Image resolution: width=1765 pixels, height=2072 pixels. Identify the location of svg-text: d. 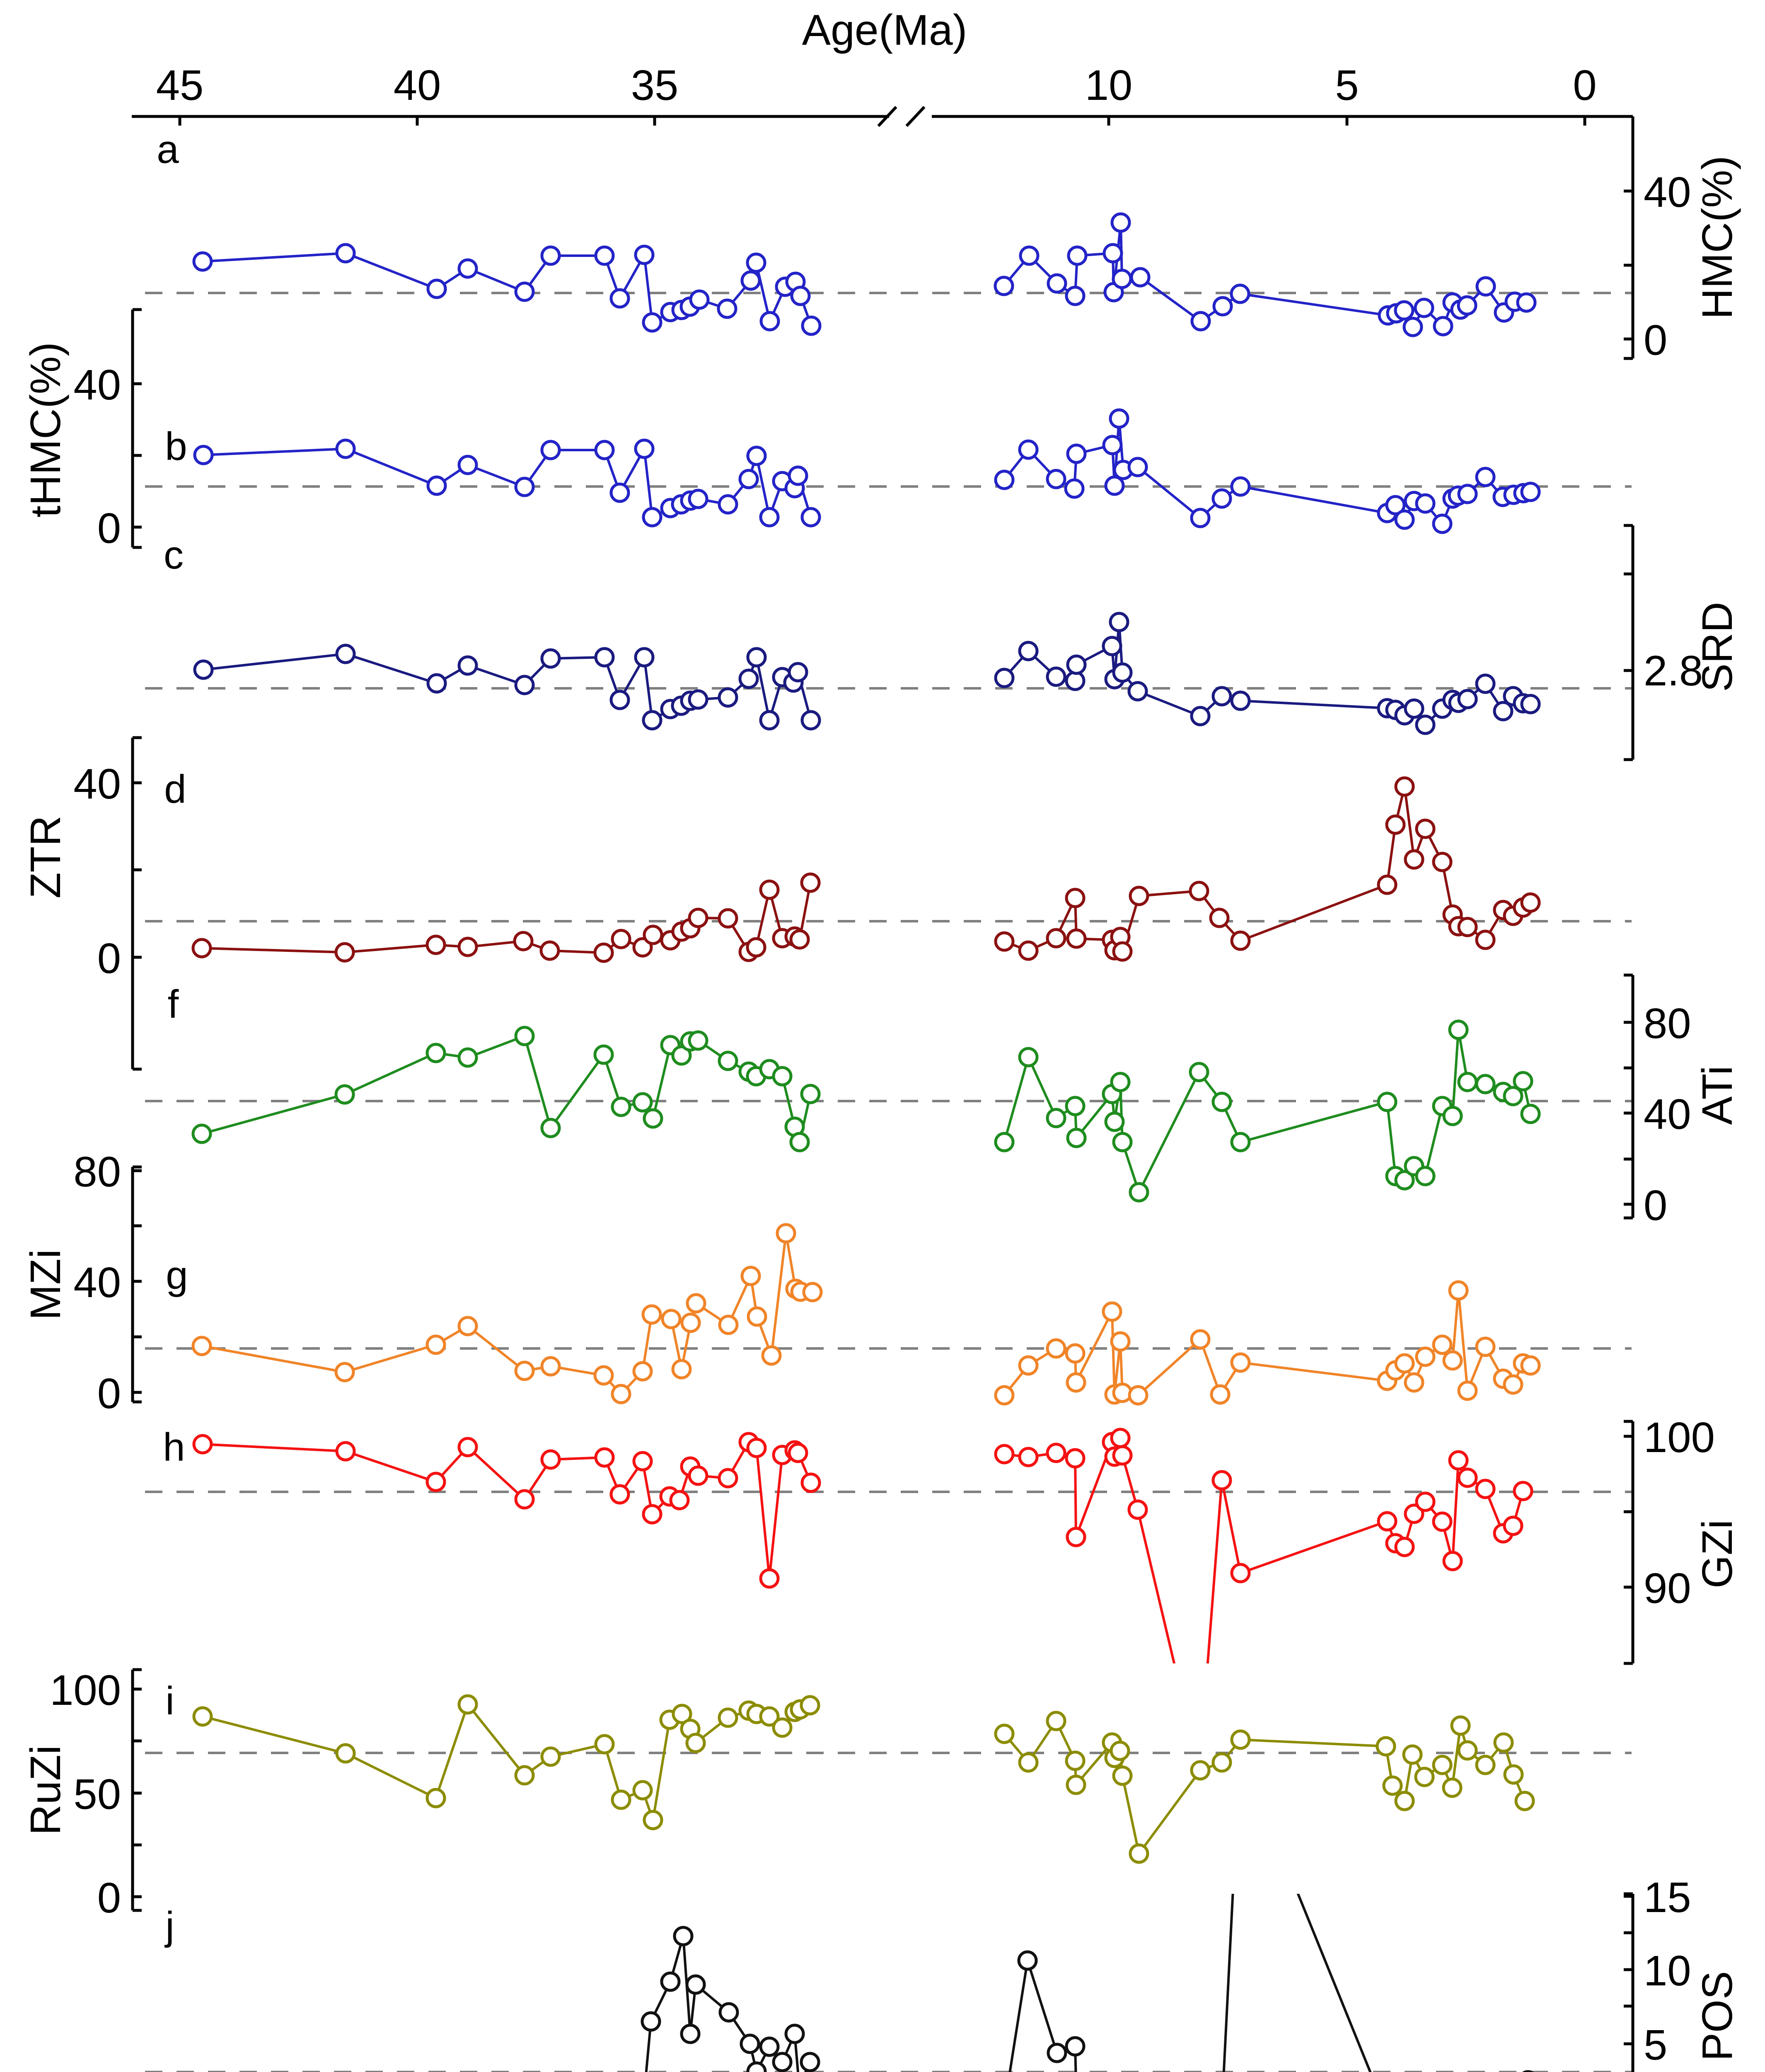
(175, 789).